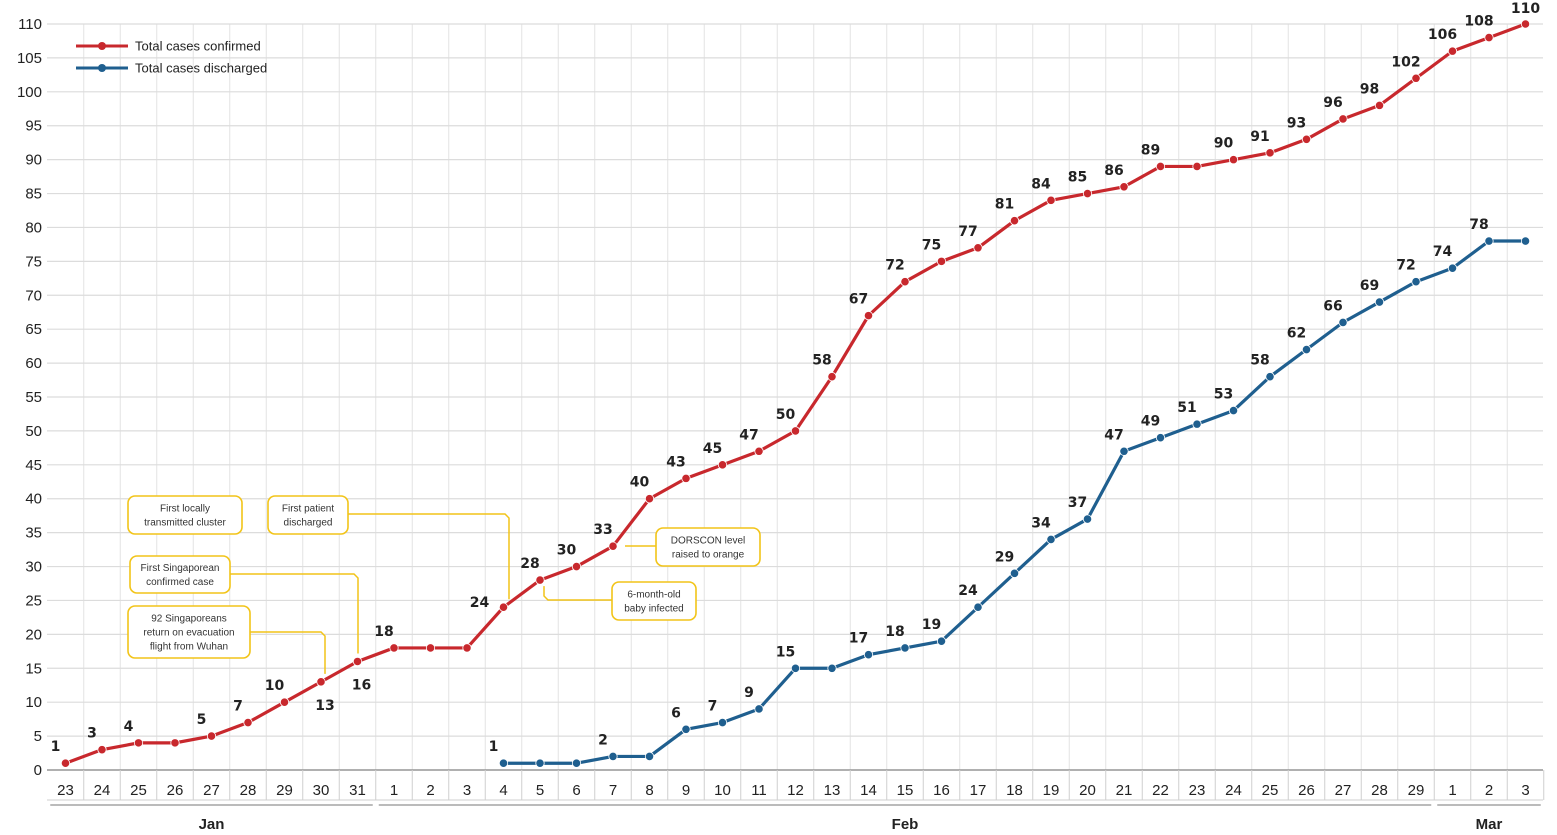 The width and height of the screenshot is (1557, 835). Describe the element at coordinates (1369, 89) in the screenshot. I see `data-label: 98` at that location.